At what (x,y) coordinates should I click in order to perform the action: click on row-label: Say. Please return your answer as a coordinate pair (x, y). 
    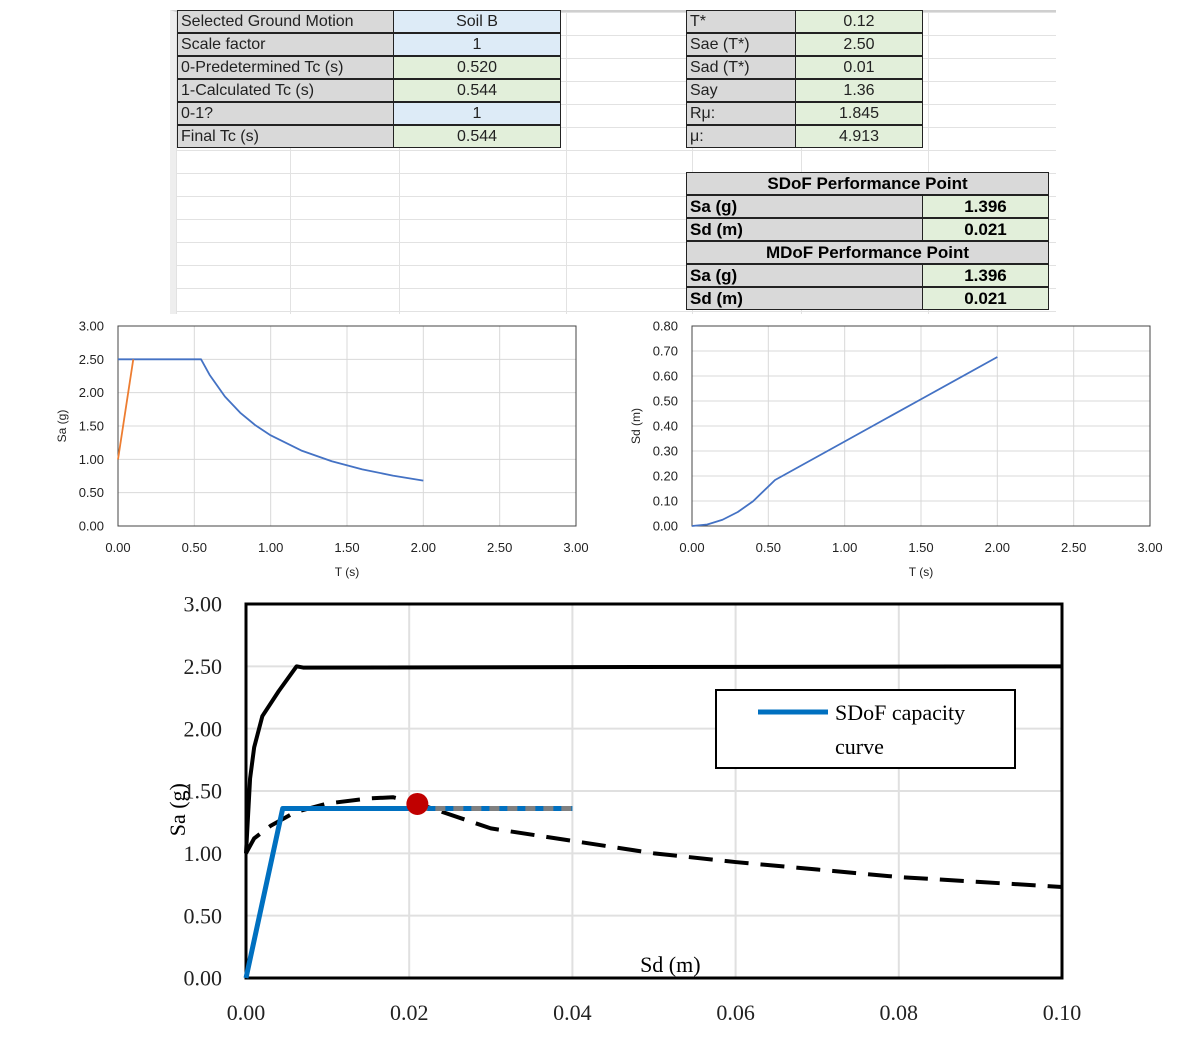
    Looking at the image, I should click on (741, 90).